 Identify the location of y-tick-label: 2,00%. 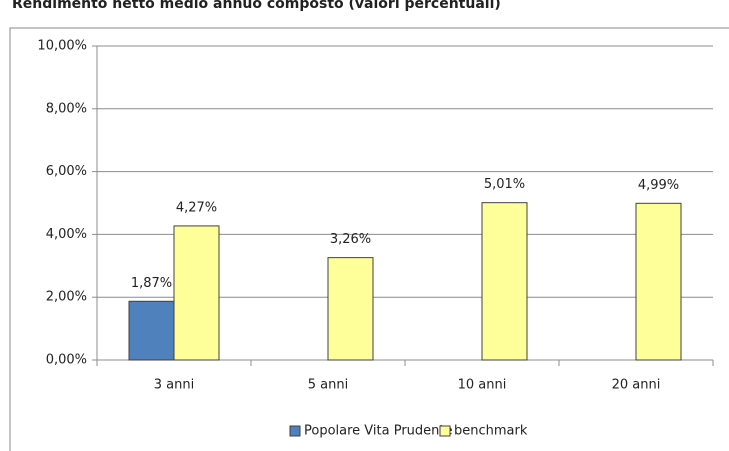
(66, 297).